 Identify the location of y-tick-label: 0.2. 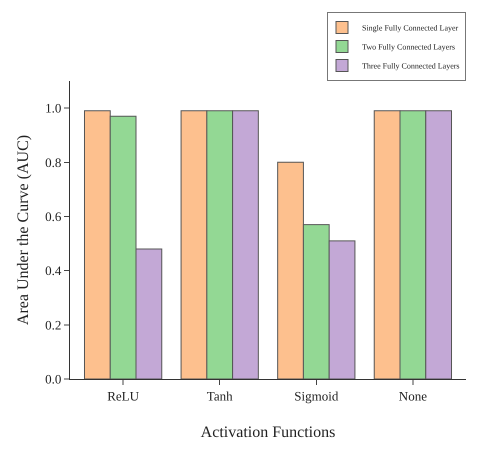
(53, 324).